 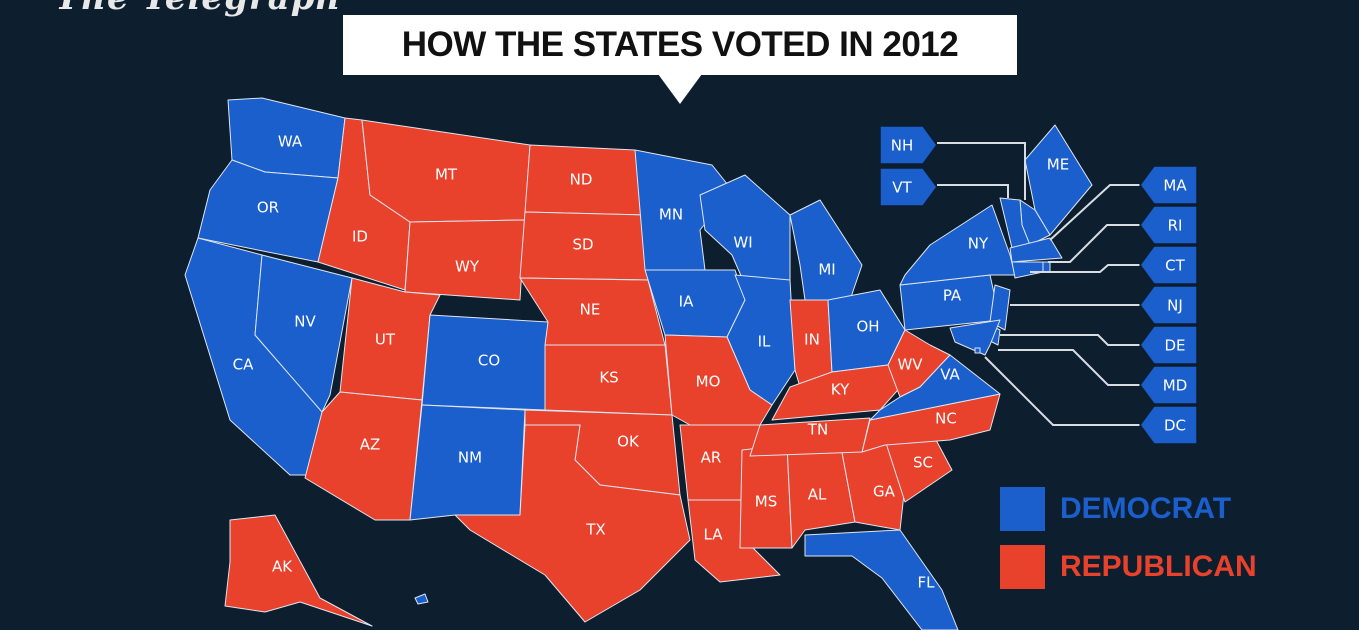 I want to click on state-label-in: IN, so click(x=812, y=340).